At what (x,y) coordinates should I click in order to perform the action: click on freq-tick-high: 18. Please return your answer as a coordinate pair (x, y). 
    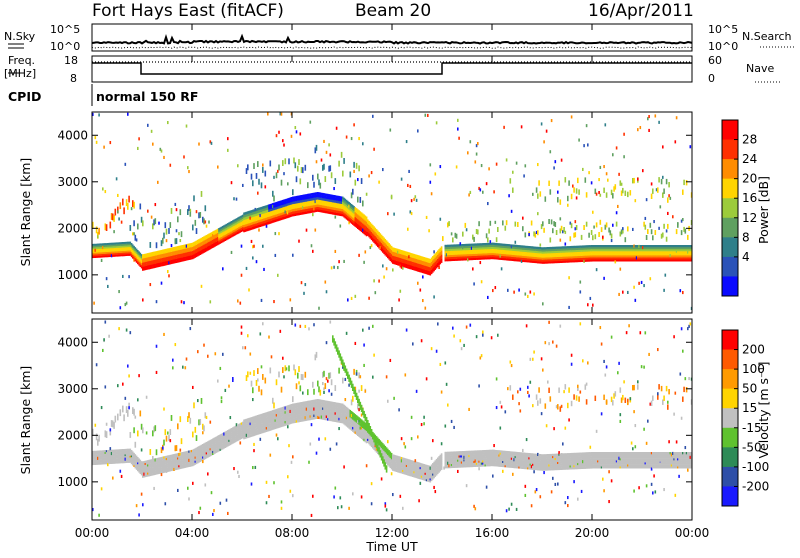
    Looking at the image, I should click on (71, 60).